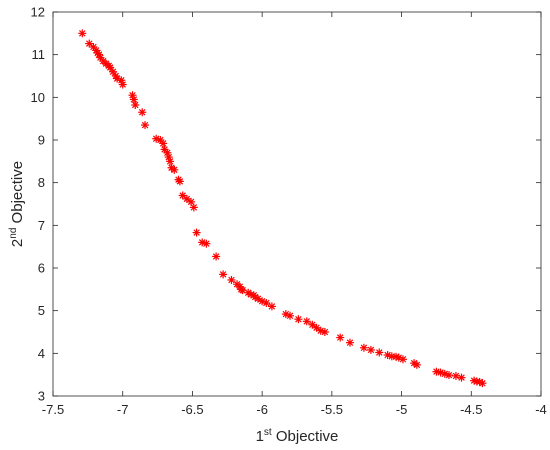 This screenshot has height=450, width=550. What do you see at coordinates (192, 409) in the screenshot?
I see `x-tick-label: -6.5` at bounding box center [192, 409].